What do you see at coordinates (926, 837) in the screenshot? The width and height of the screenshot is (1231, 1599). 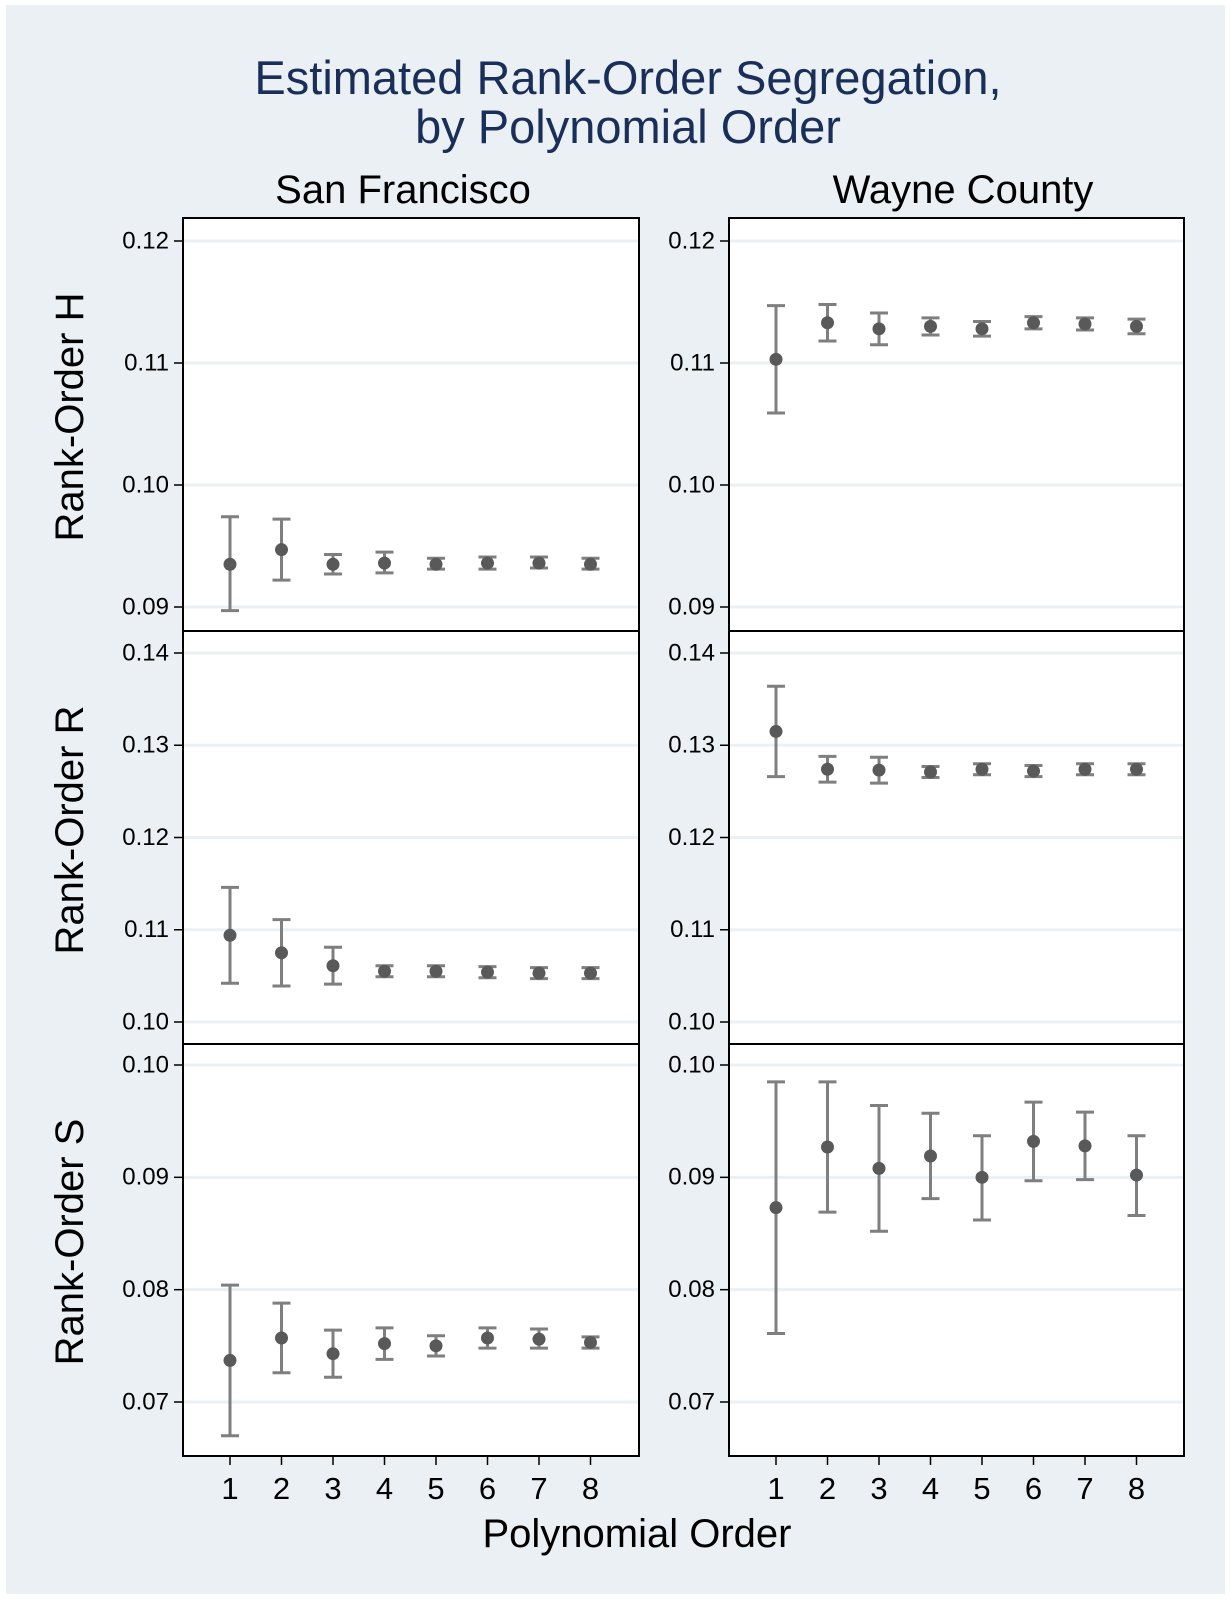 I see `panel-1-1: 0.14 0.13 0.12 0.11 0.10` at bounding box center [926, 837].